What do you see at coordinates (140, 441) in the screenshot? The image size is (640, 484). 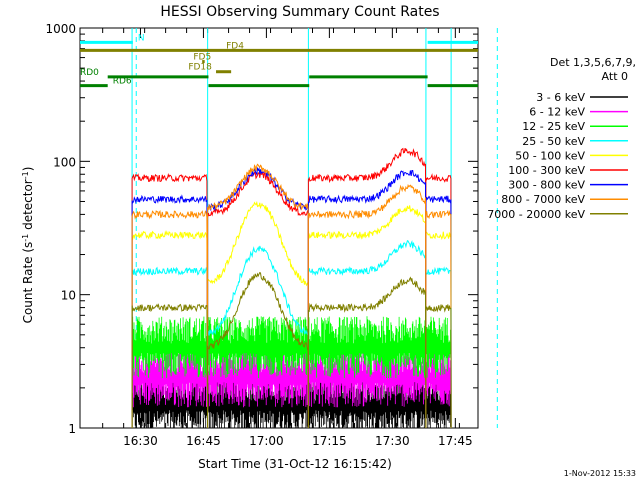 I see `x-tick-label: 16:30` at bounding box center [140, 441].